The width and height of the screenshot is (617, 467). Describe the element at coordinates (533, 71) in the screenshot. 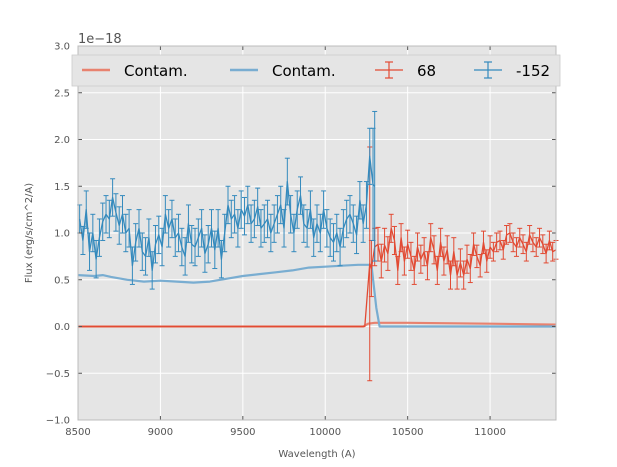

I see `legend-label: -152` at that location.